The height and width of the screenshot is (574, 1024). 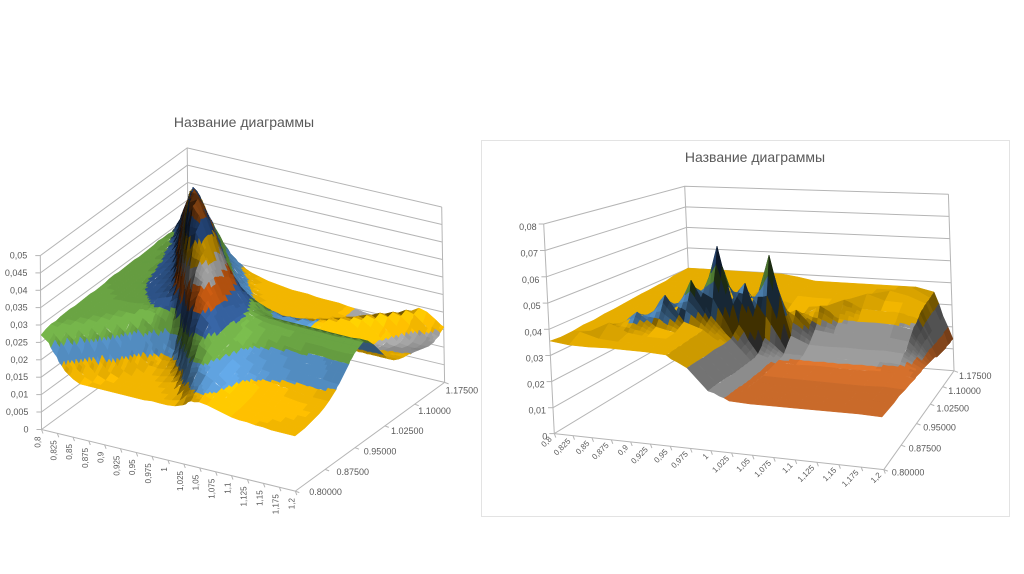 I want to click on svg-text: 0,925, so click(x=116, y=465).